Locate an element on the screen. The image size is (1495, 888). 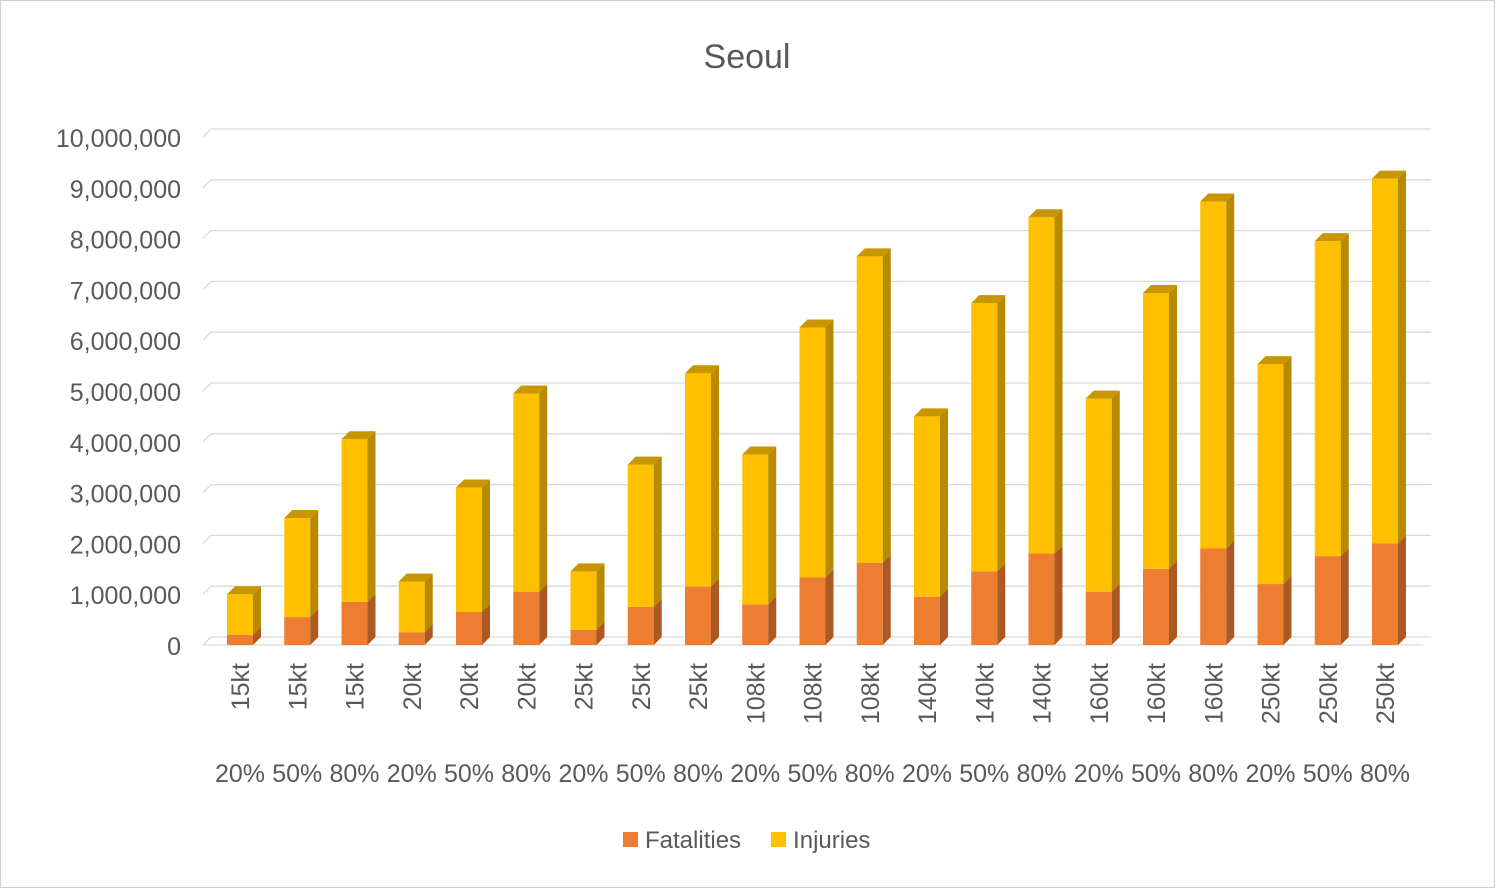
legend-item-injuries: Injuries is located at coordinates (820, 840).